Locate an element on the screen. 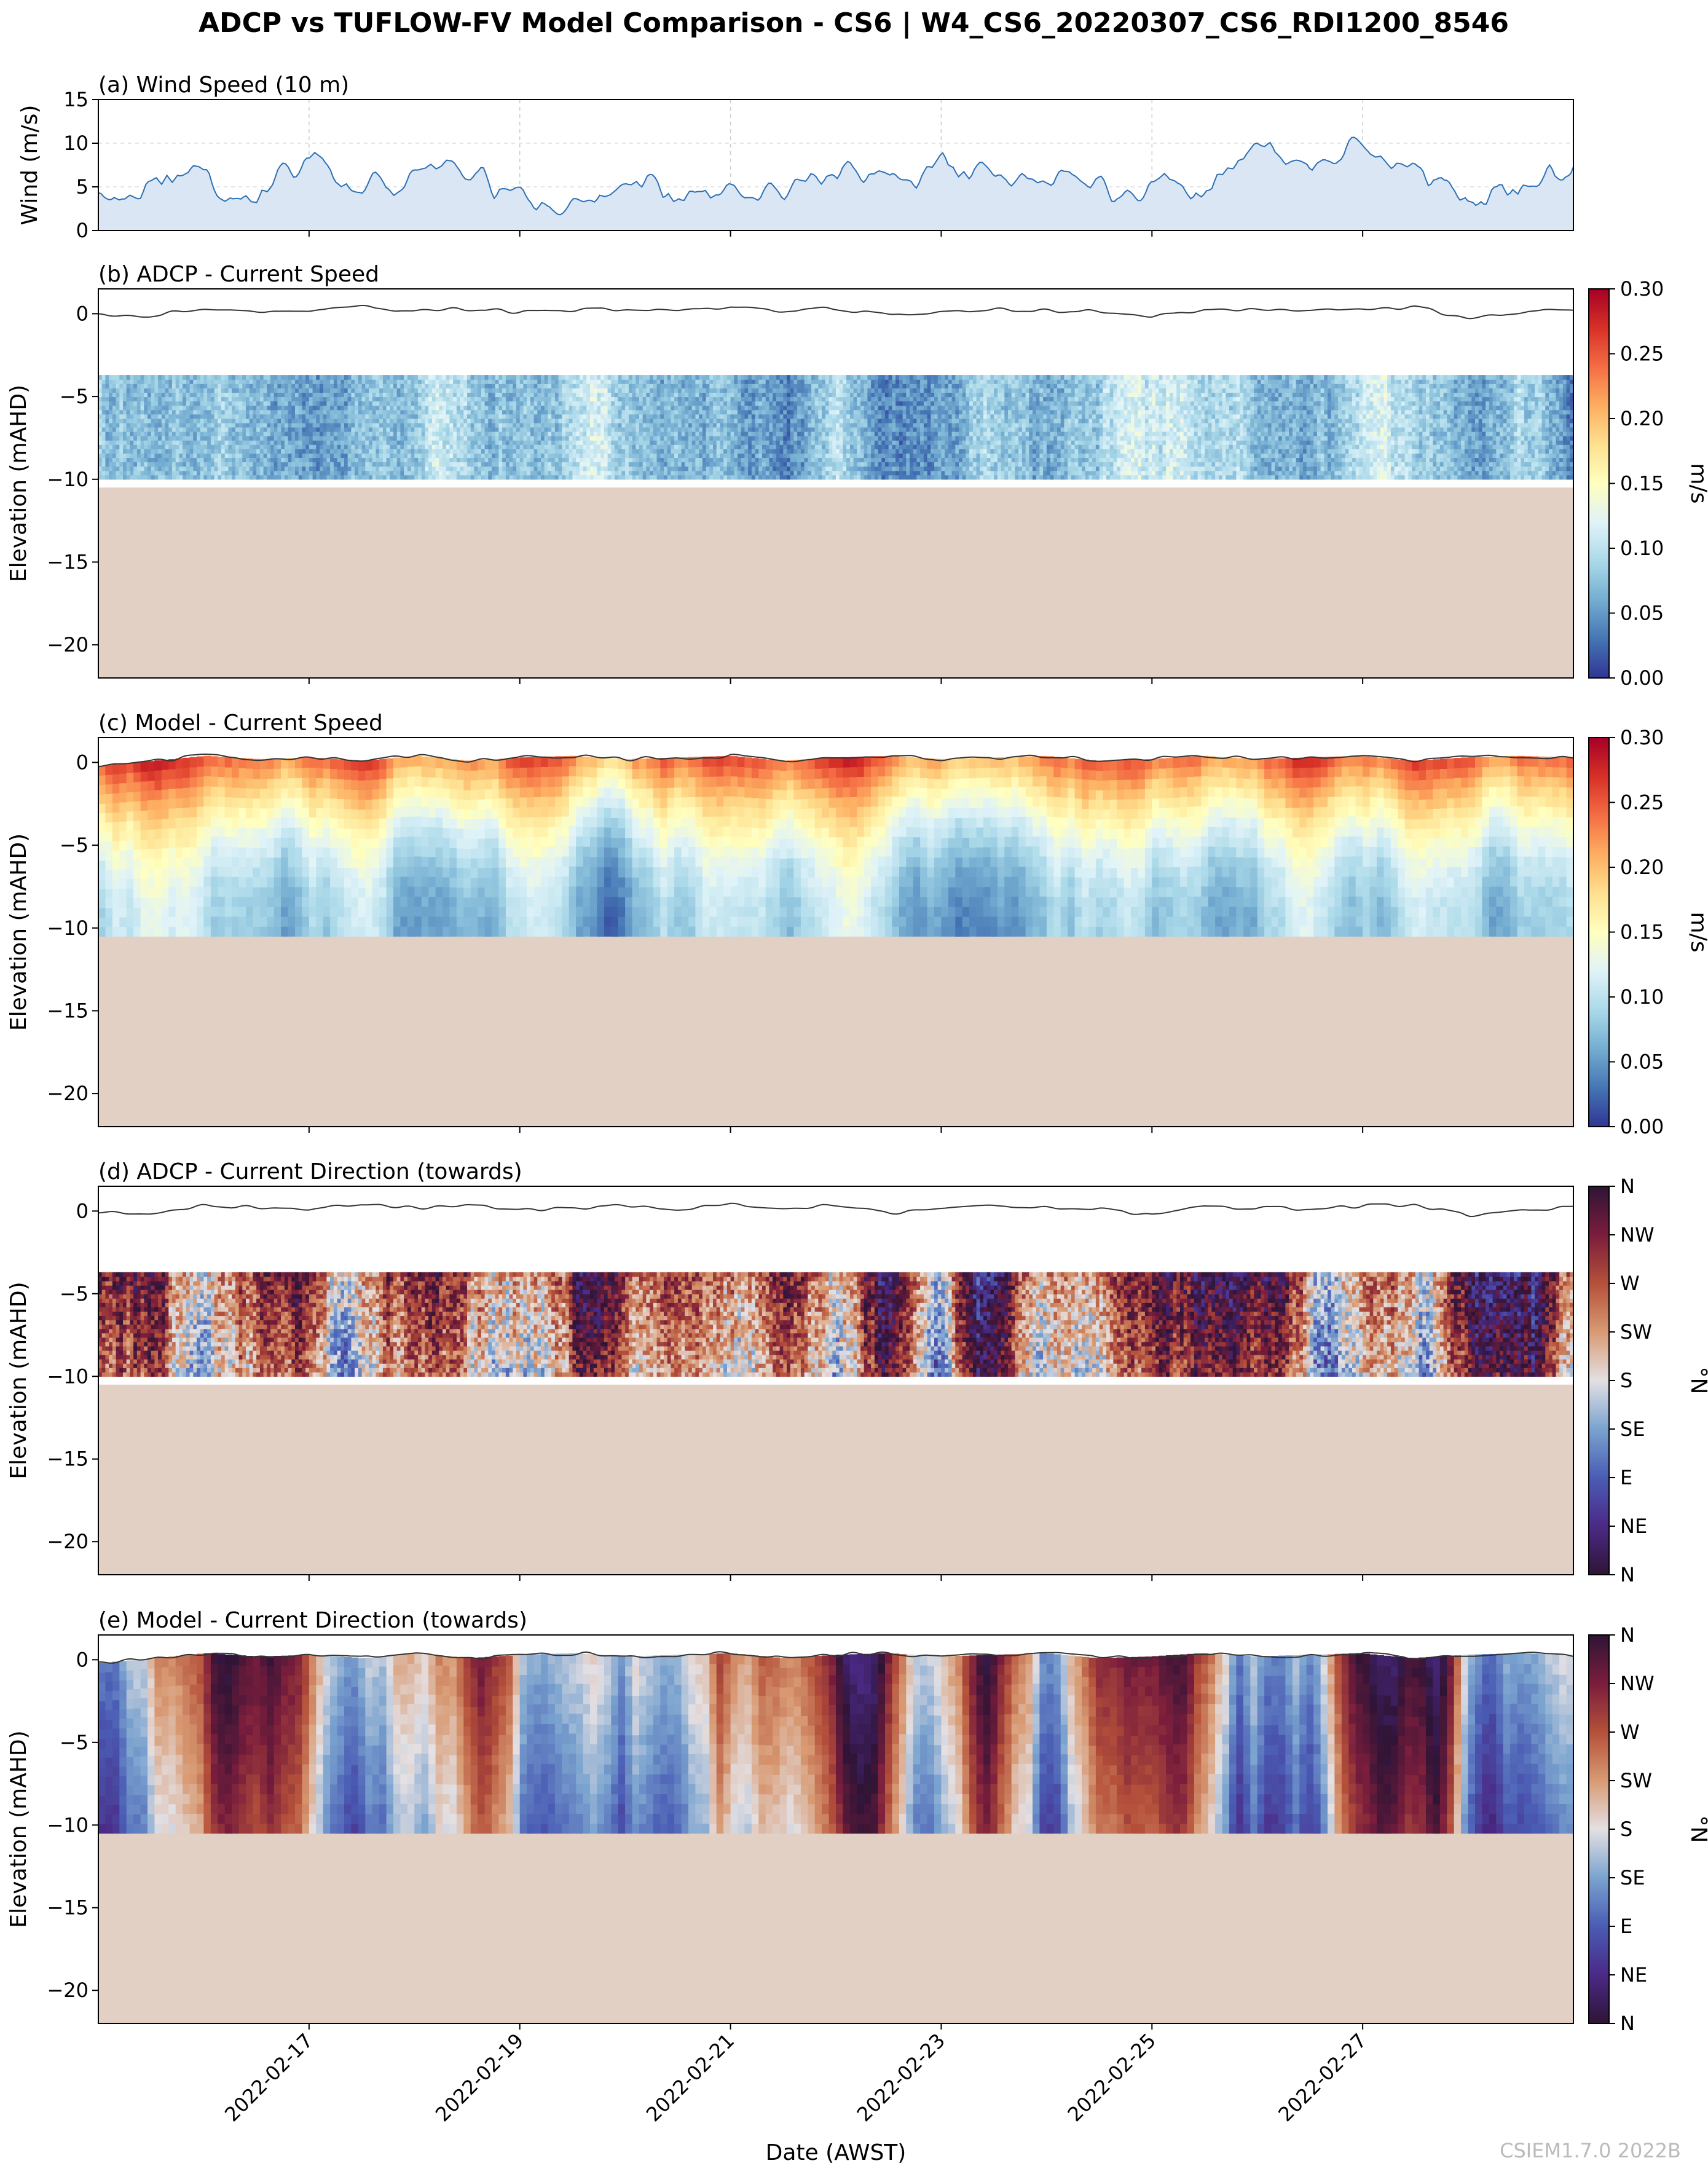 The width and height of the screenshot is (1708, 2174). subplot-title-d: (d) ADCP - Current Direction (towards) is located at coordinates (310, 1171).